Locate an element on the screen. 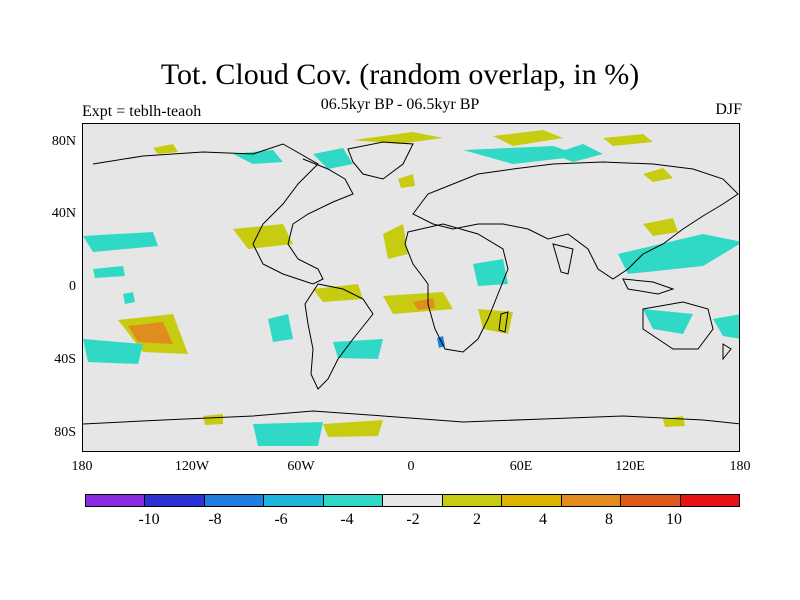  chart-subtitle: 06.5kyr BP - 06.5kyr BP is located at coordinates (400, 104).